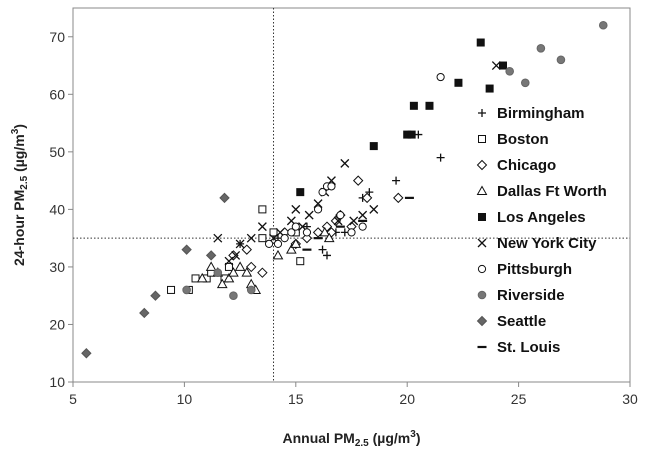 This screenshot has height=450, width=646. I want to click on legend-label: Los Angeles, so click(541, 217).